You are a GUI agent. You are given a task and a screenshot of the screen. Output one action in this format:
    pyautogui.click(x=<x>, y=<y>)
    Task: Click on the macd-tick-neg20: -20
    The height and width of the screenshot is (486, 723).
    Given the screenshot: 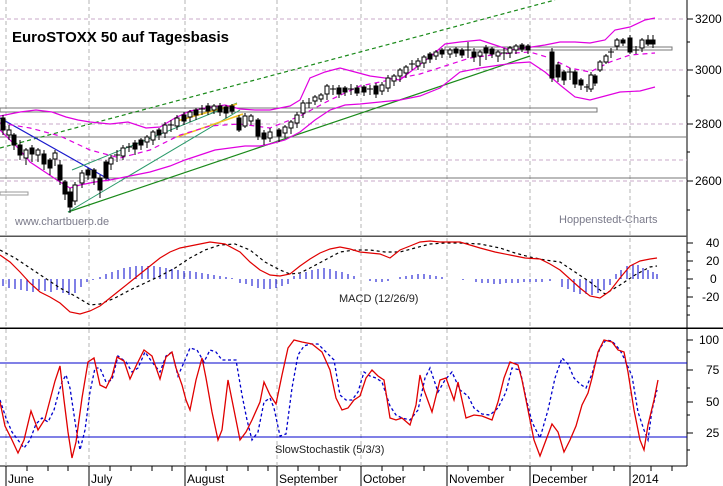 What is the action you would take?
    pyautogui.click(x=711, y=297)
    